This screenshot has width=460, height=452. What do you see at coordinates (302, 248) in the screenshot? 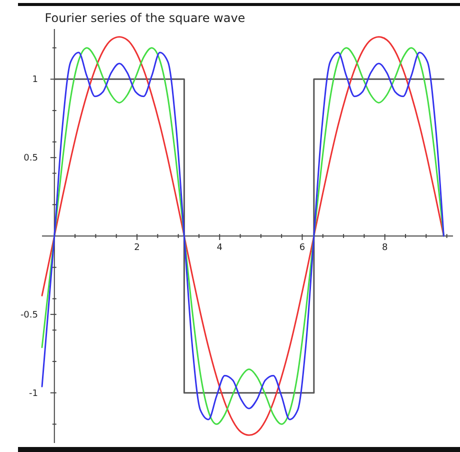
I see `x-tick-label: 6` at bounding box center [302, 248].